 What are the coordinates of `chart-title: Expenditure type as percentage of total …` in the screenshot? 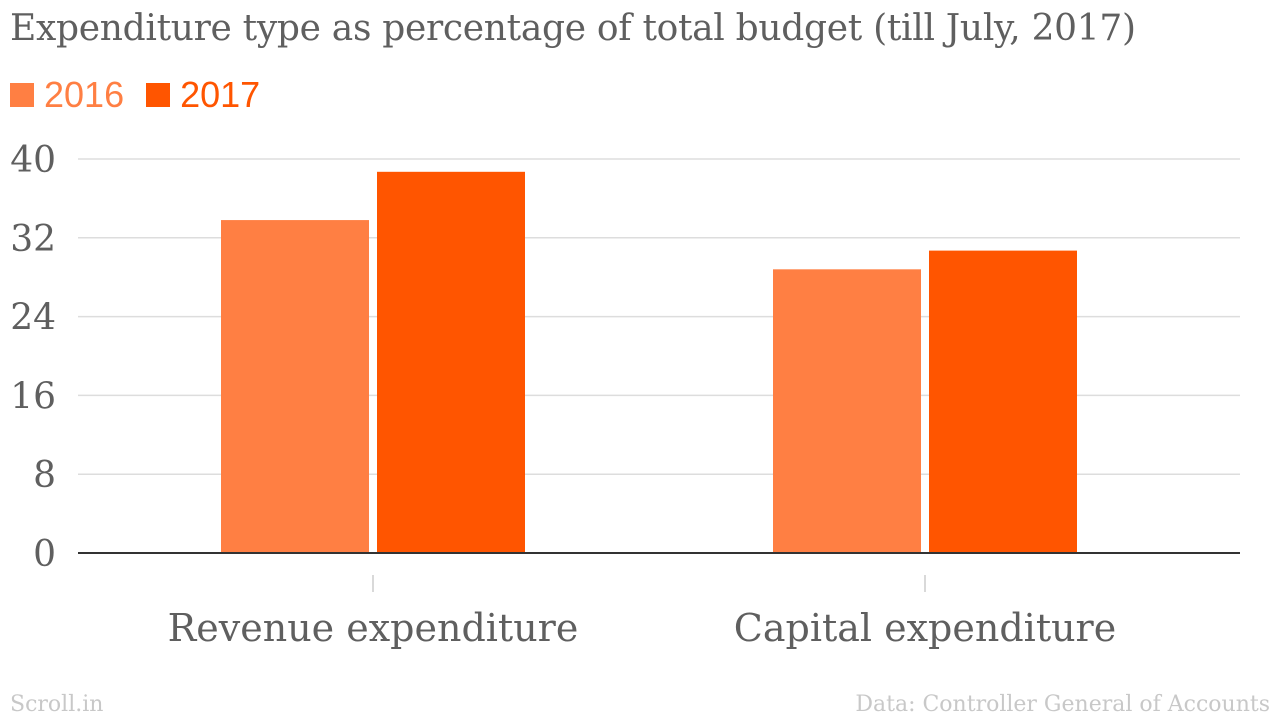 It's located at (573, 28).